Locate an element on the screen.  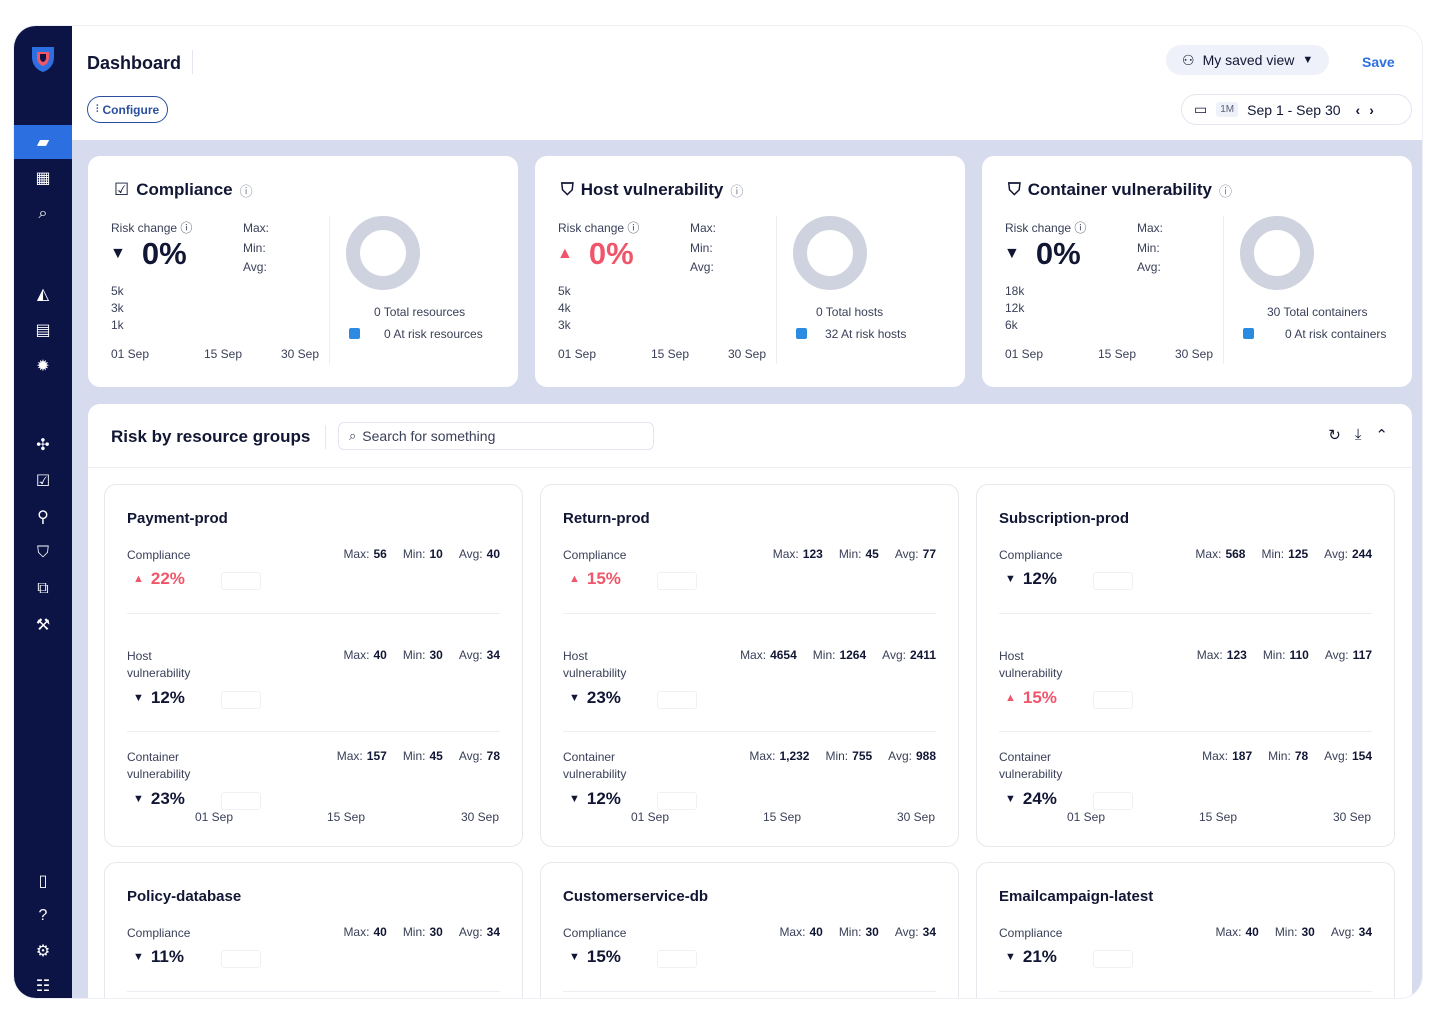
group-title: Customerservice-db is located at coordinates (636, 896).